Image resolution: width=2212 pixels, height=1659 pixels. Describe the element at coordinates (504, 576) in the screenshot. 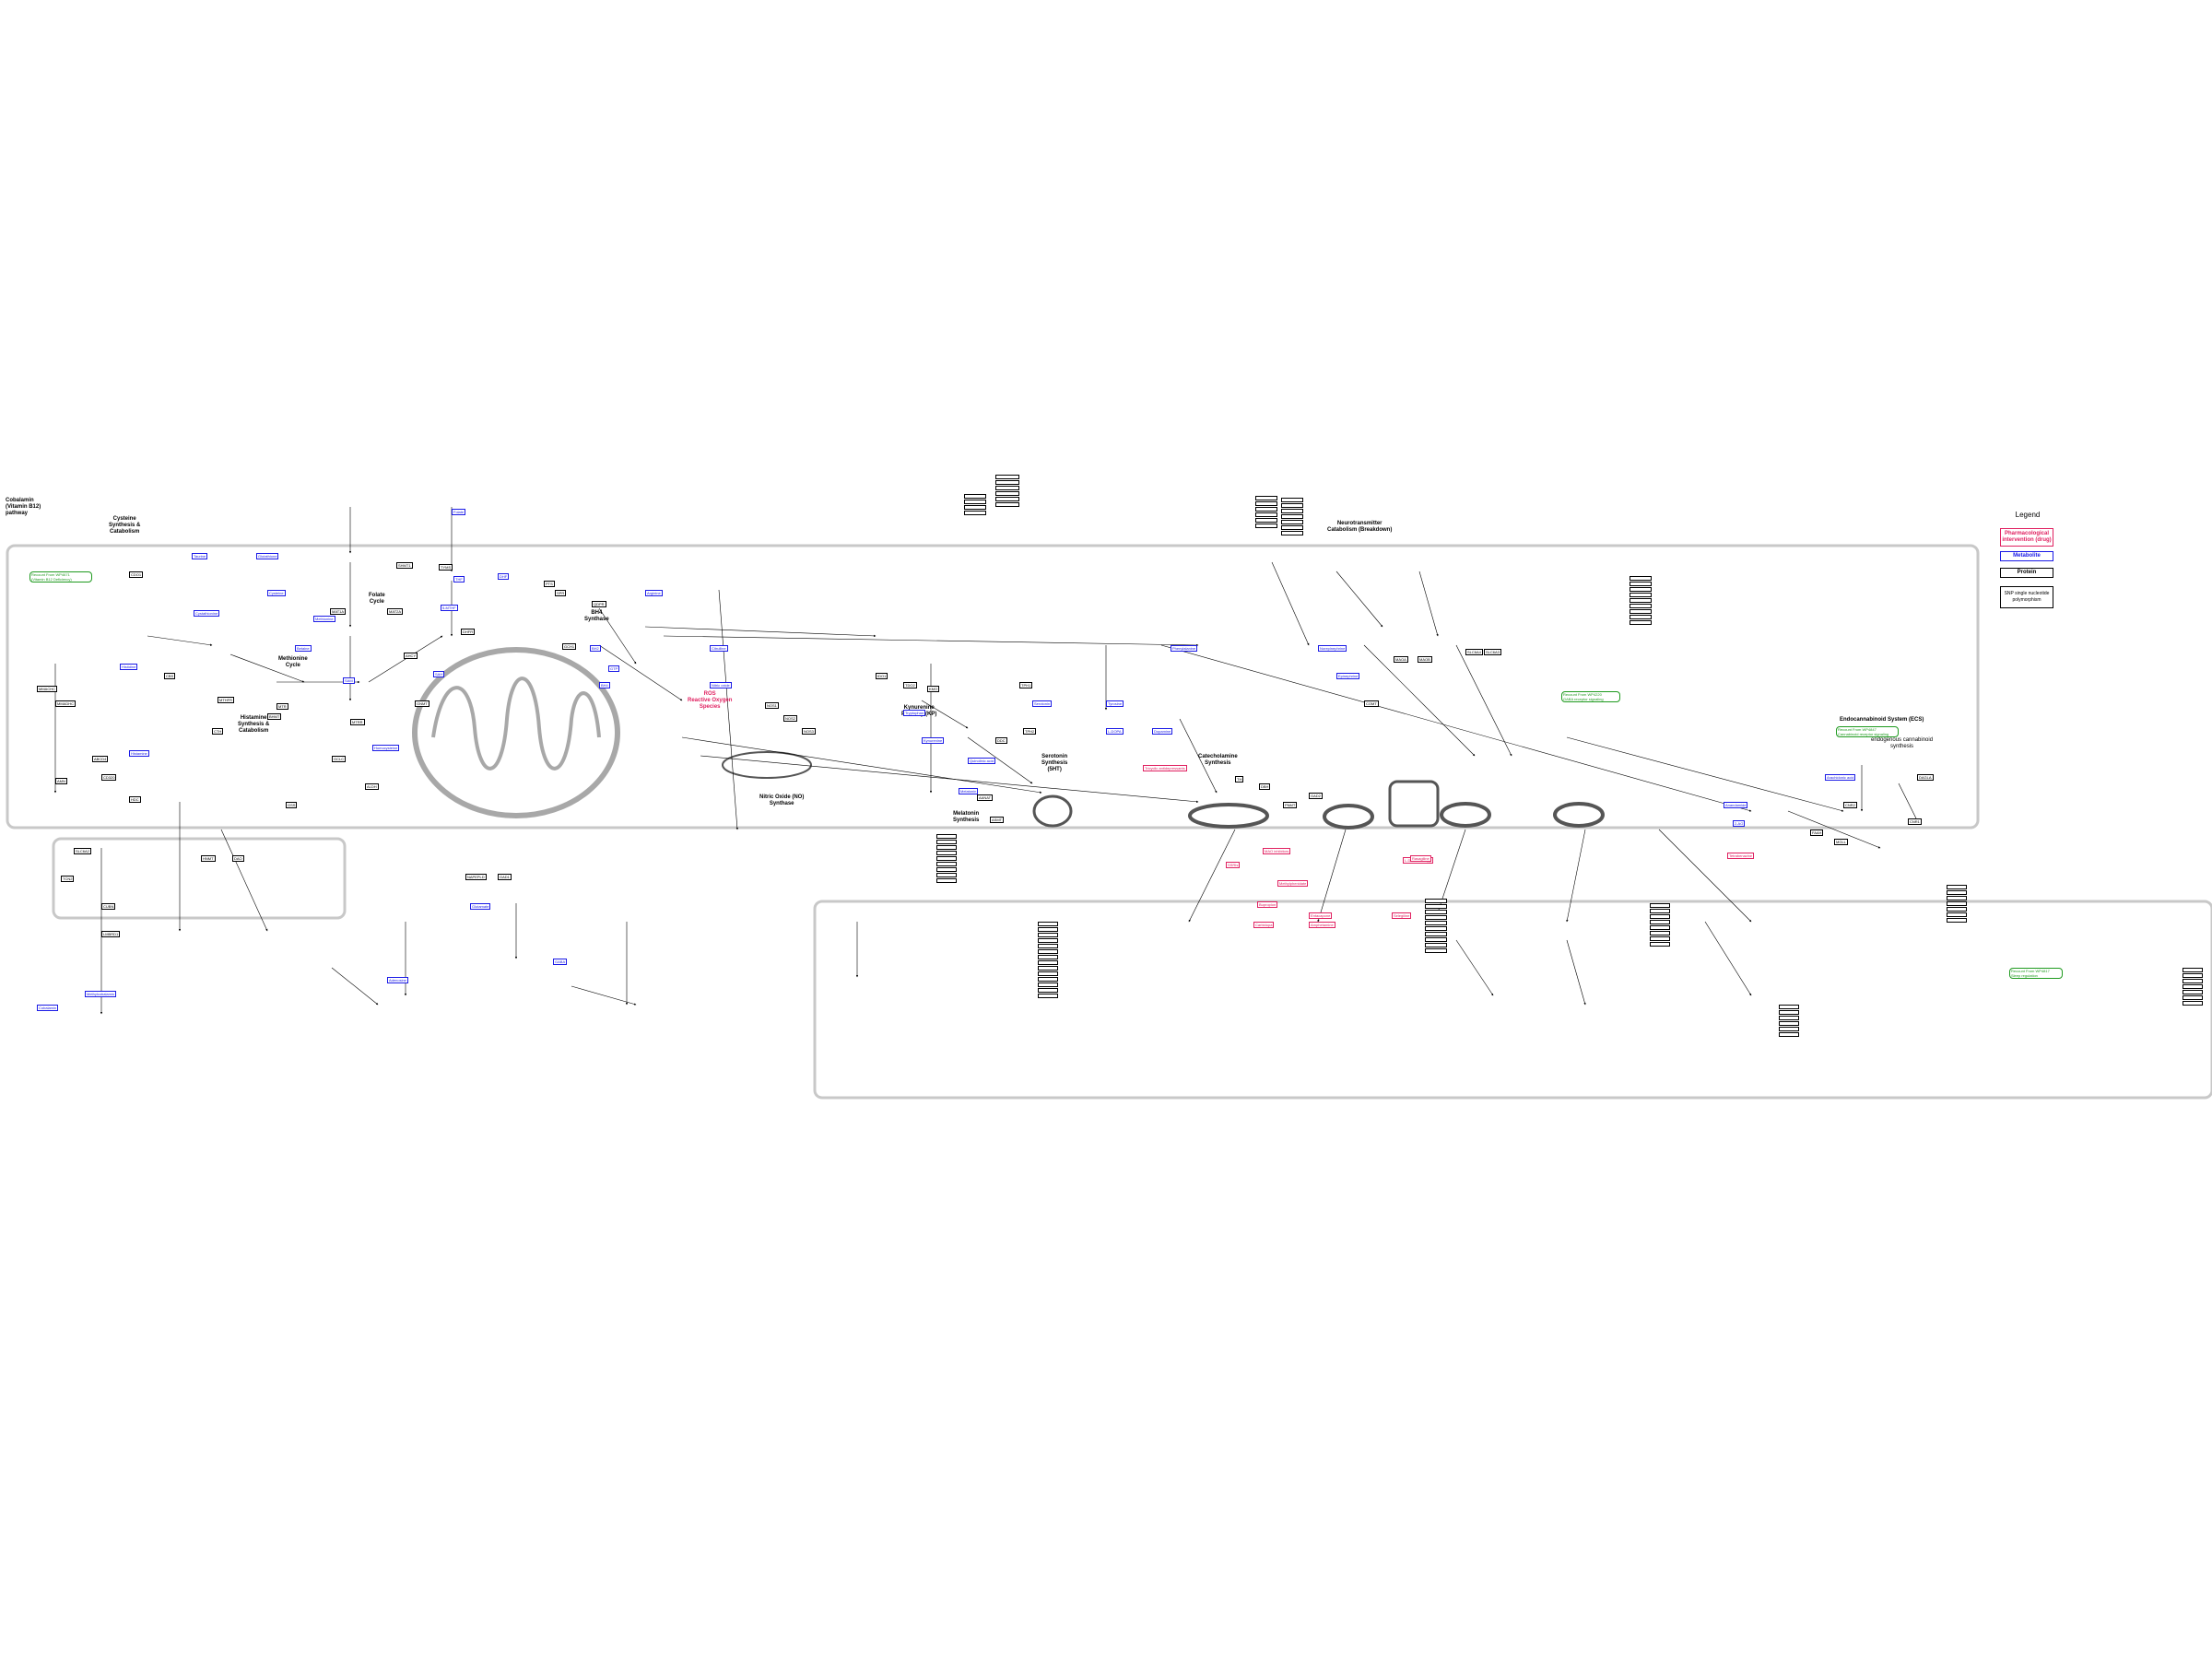

I see `metabolite-node: DHF` at that location.